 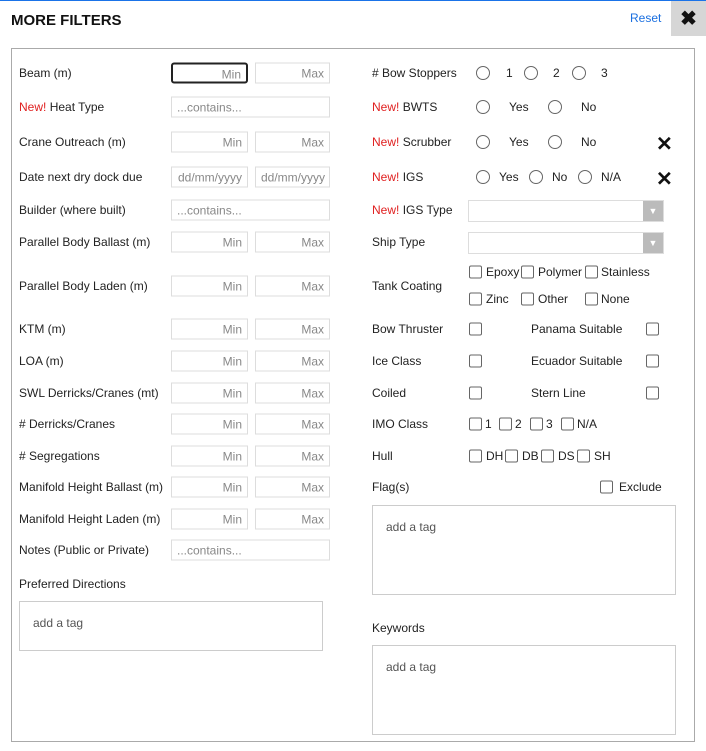 I want to click on checkbox-label: 3, so click(x=549, y=424).